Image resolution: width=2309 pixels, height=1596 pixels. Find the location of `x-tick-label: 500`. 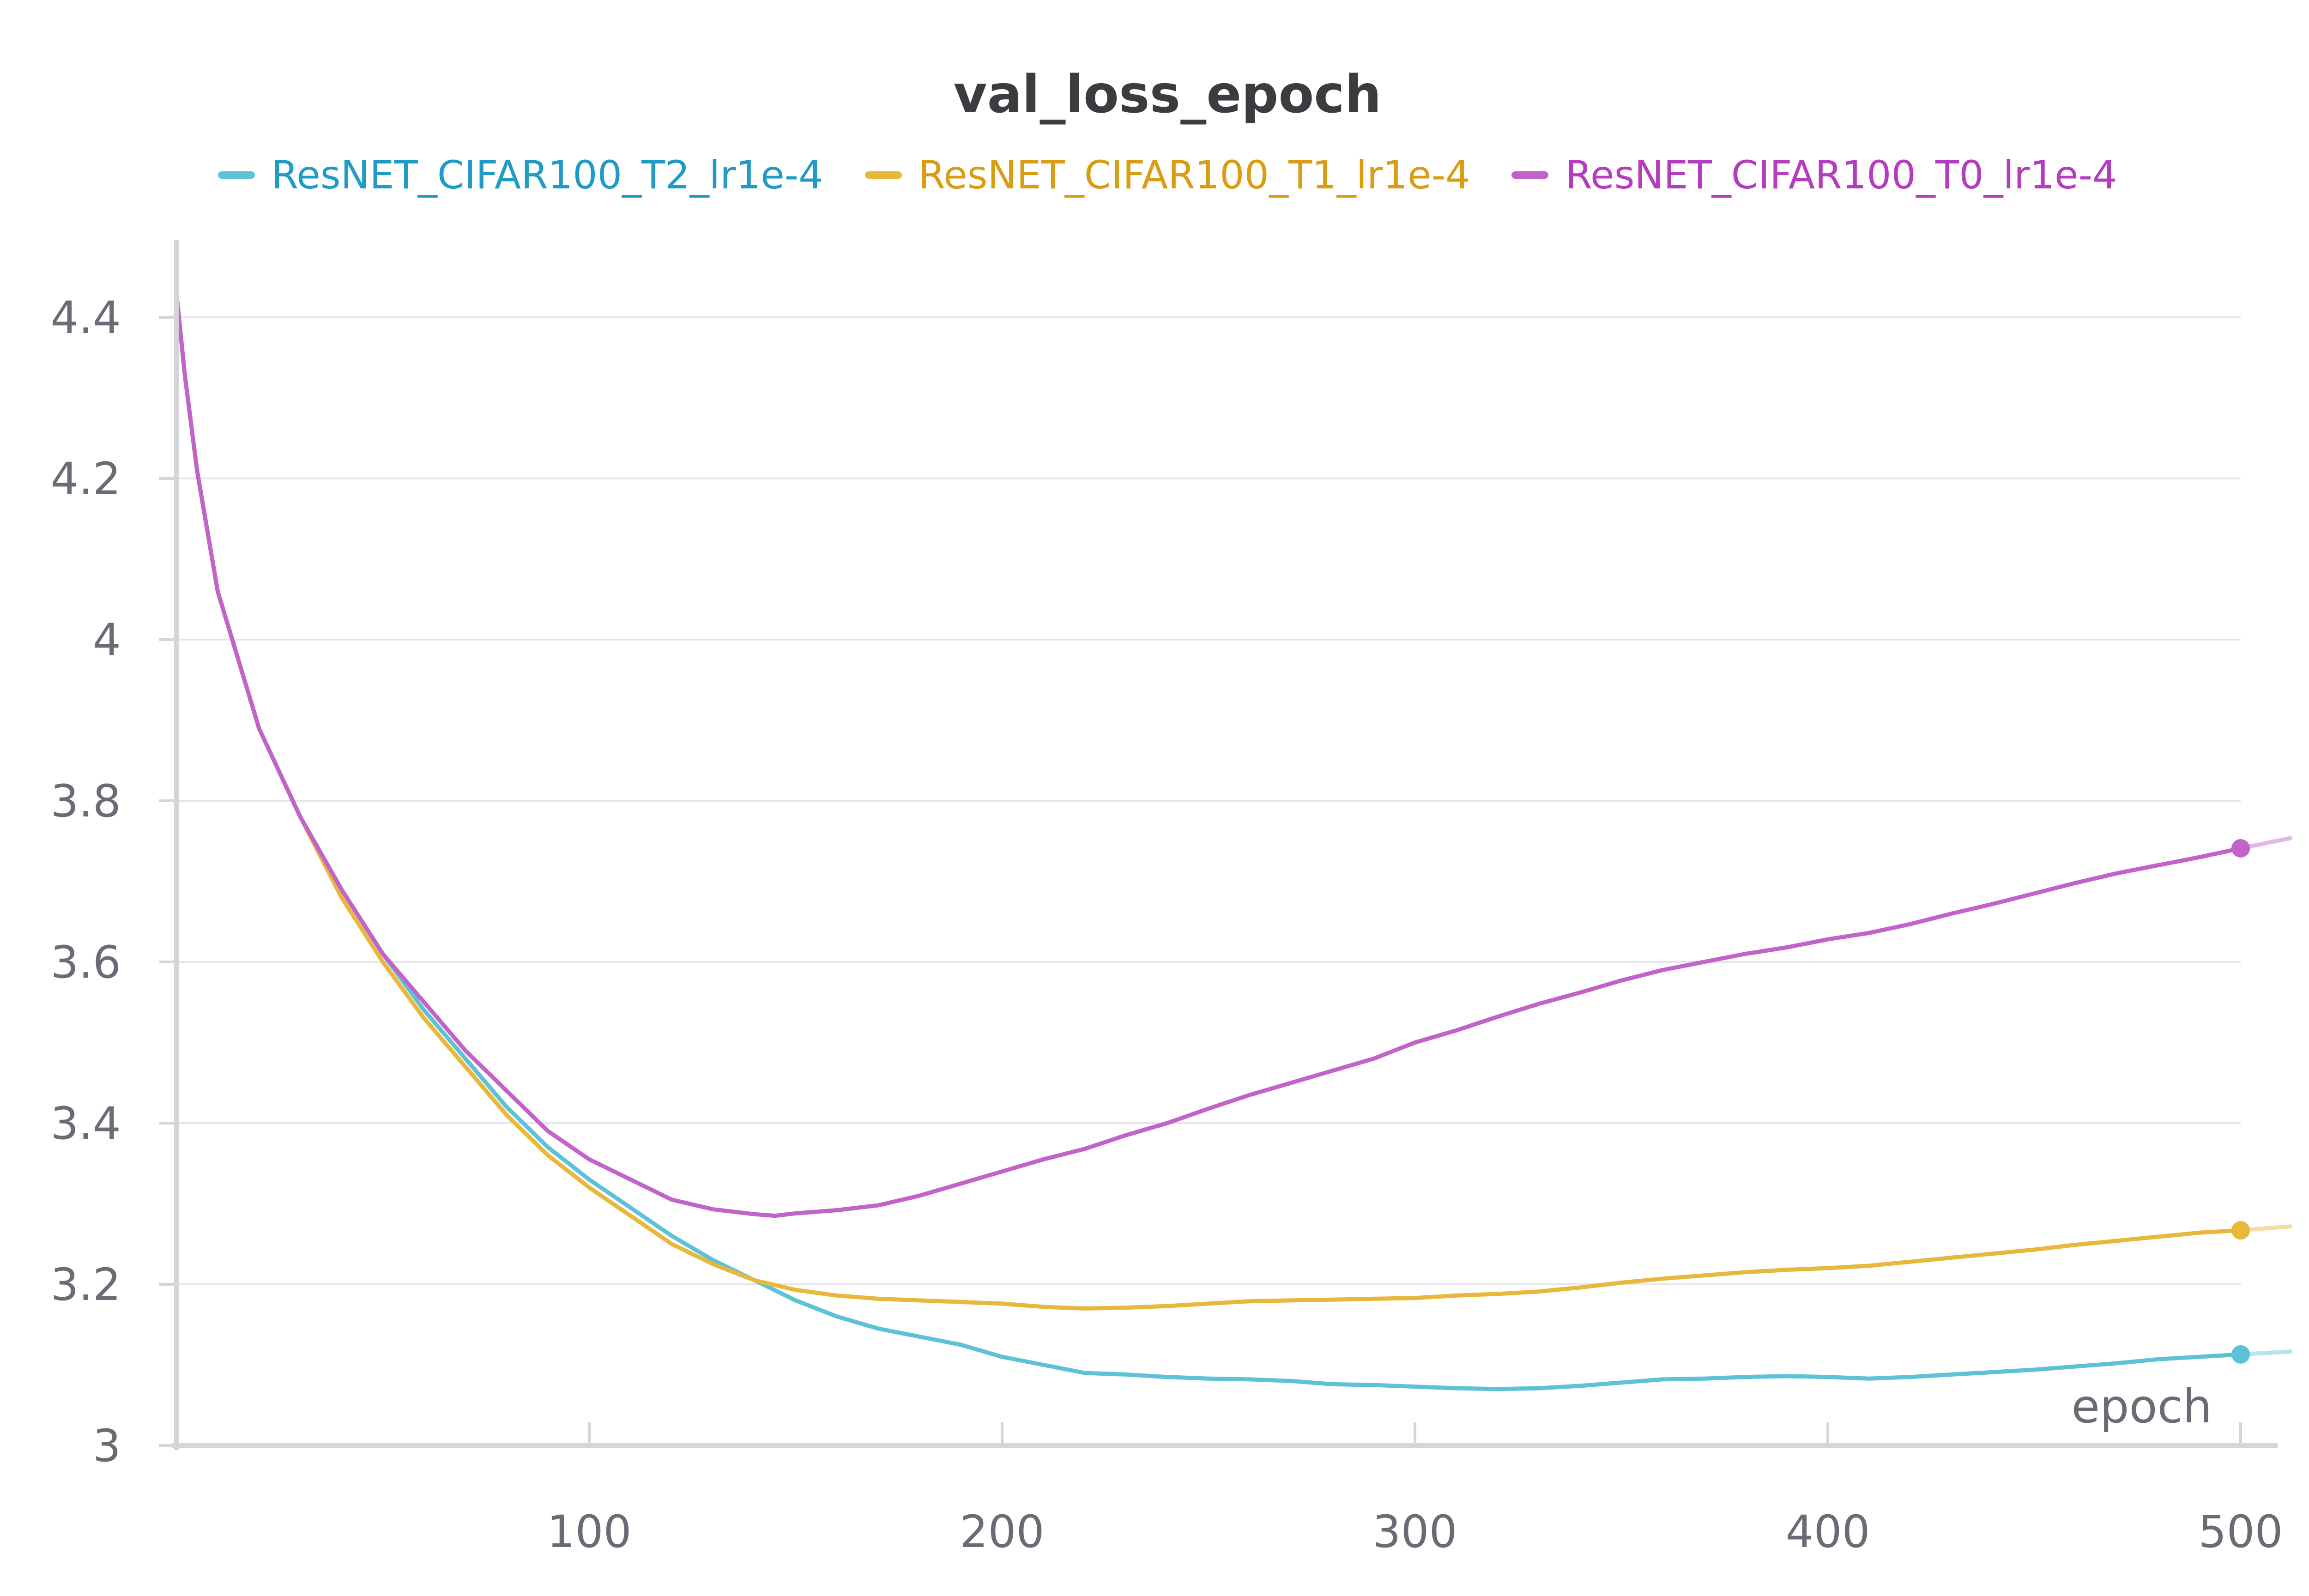

x-tick-label: 500 is located at coordinates (2240, 1532).